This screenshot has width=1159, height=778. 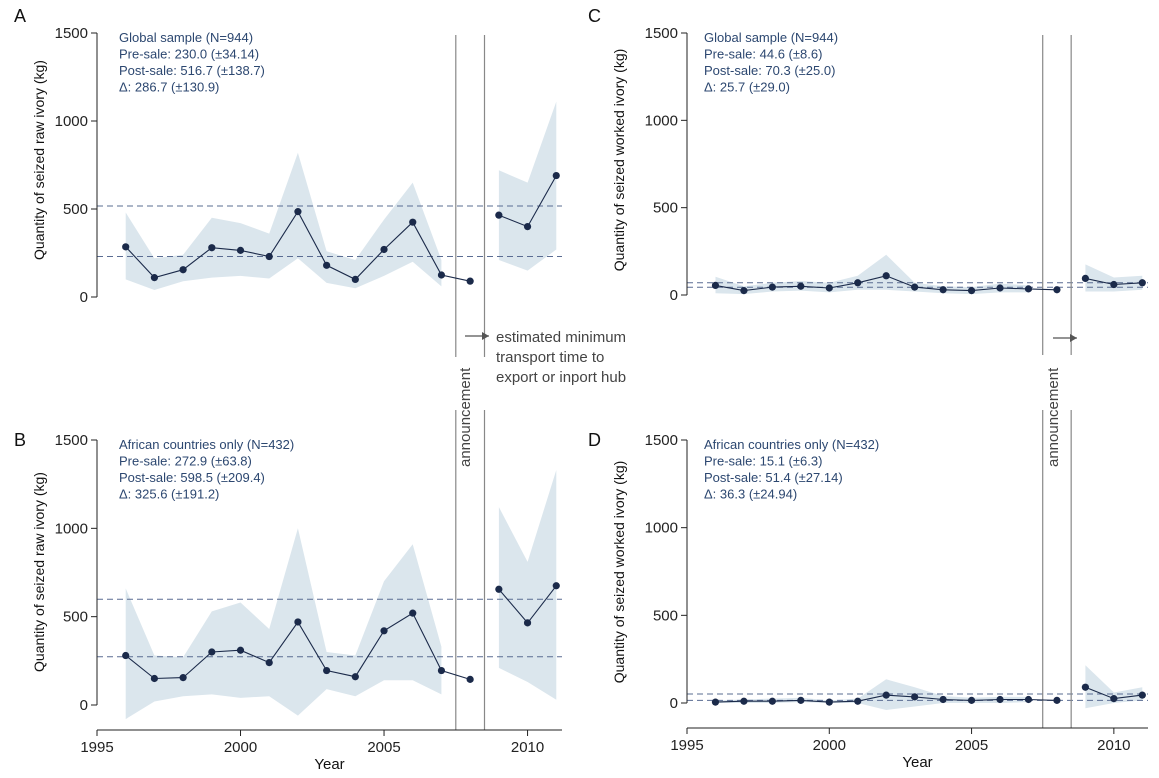 I want to click on data-point-b-2011, so click(x=556, y=586).